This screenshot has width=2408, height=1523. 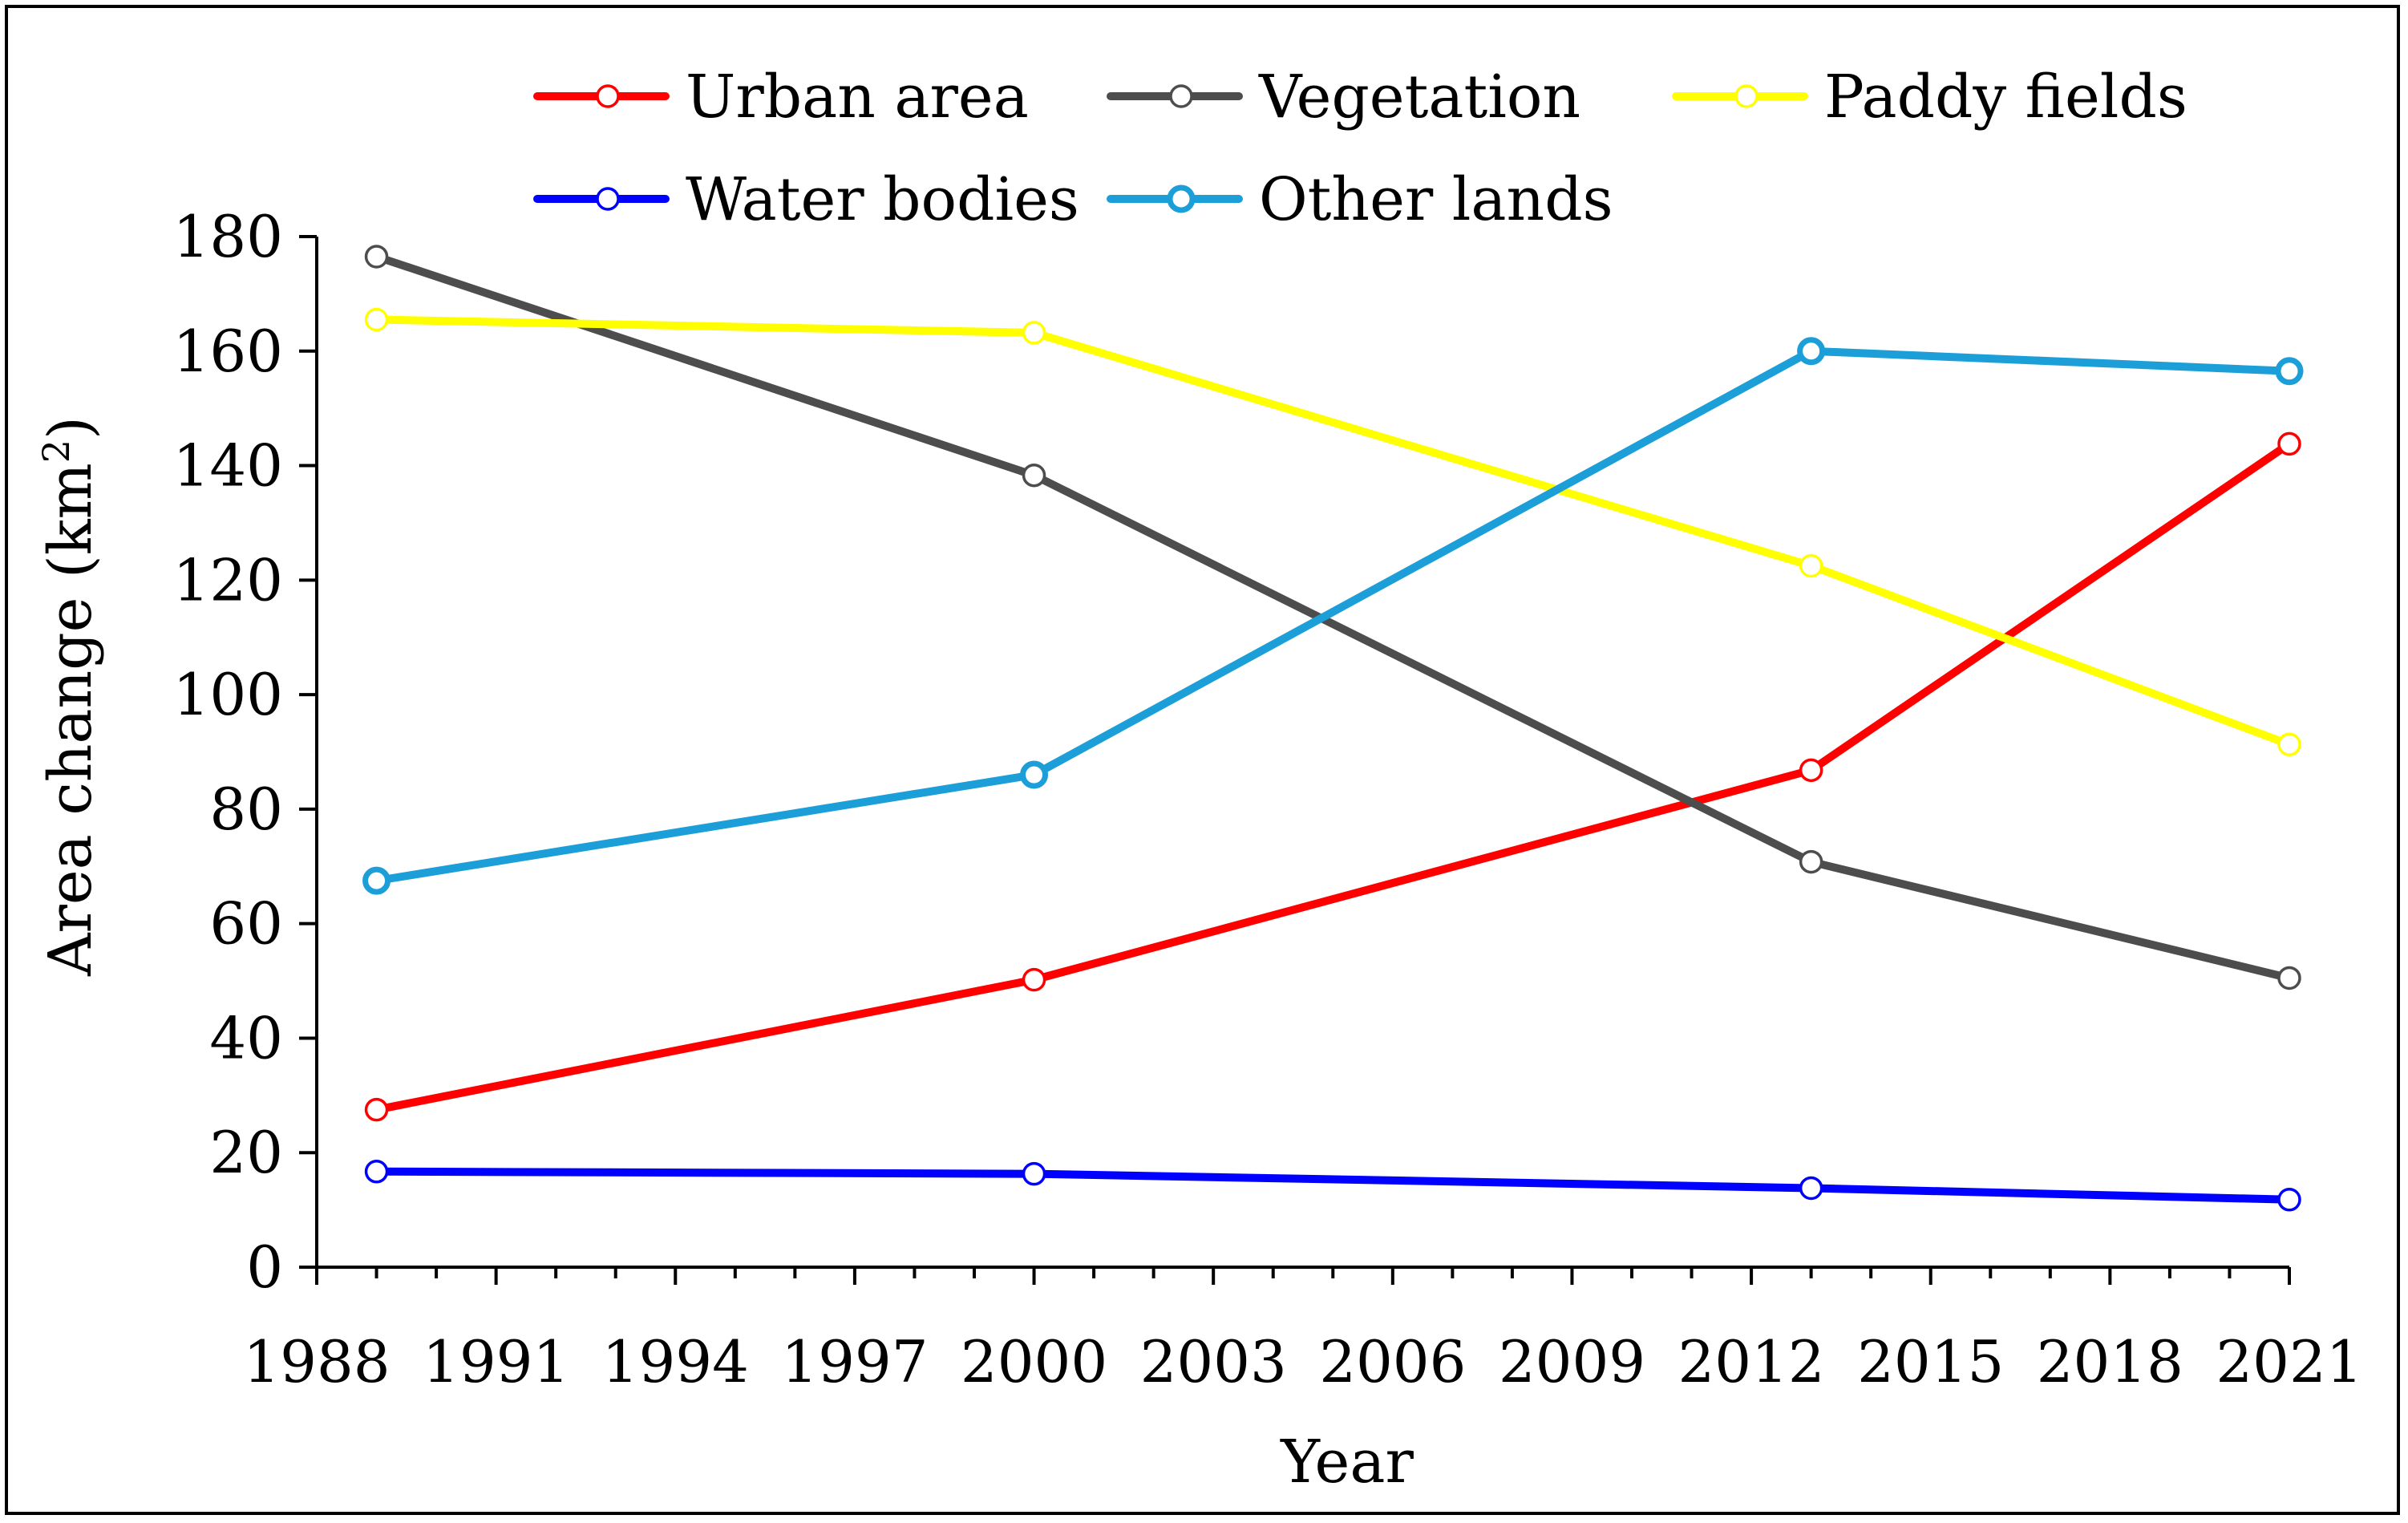 I want to click on x-tick-label: 2006, so click(x=1392, y=1361).